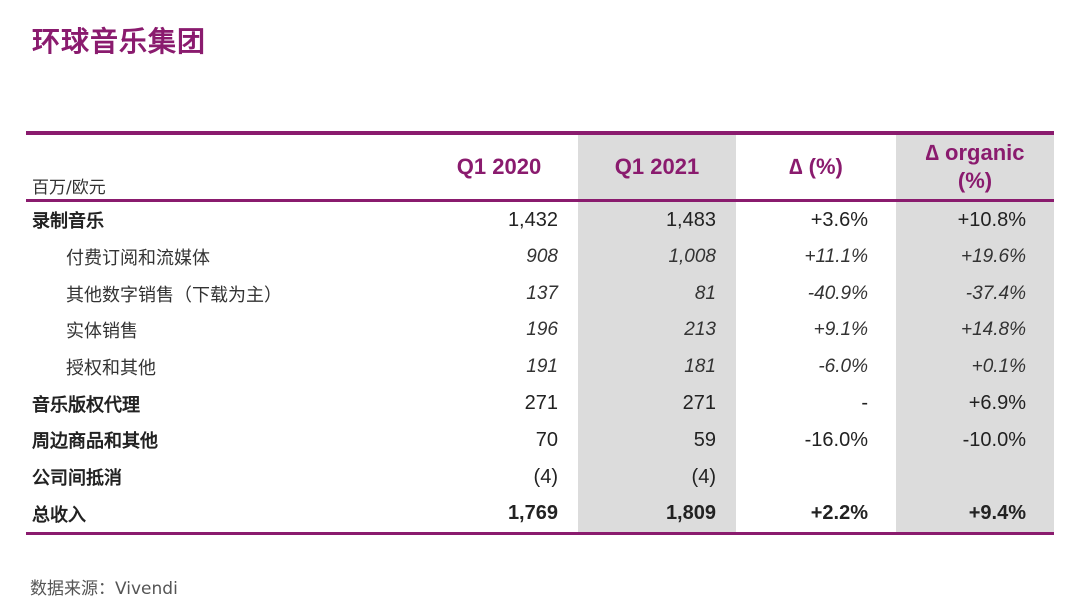 This screenshot has width=1080, height=612. I want to click on table-row: 授权和其他 191 181 -6.0% +0.1%, so click(540, 367).